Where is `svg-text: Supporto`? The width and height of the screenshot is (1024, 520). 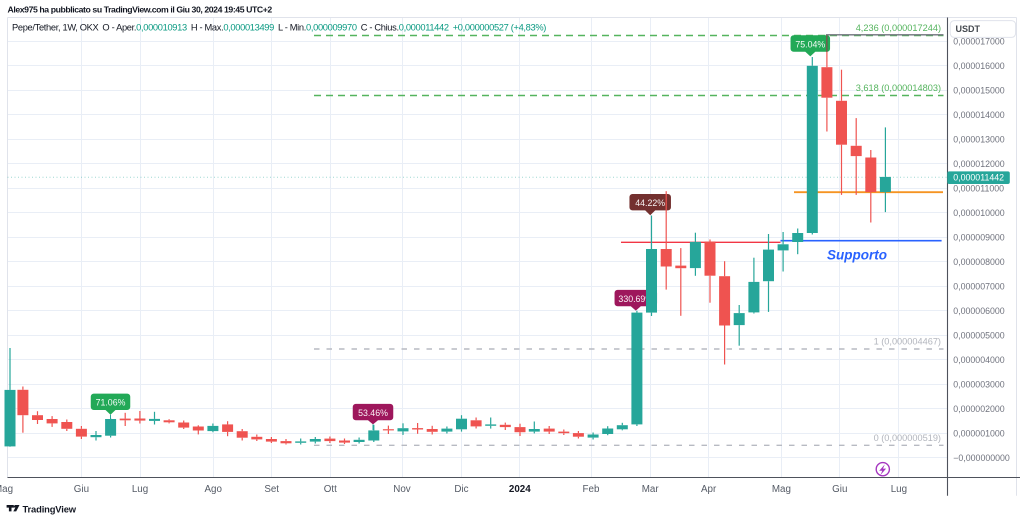 svg-text: Supporto is located at coordinates (857, 255).